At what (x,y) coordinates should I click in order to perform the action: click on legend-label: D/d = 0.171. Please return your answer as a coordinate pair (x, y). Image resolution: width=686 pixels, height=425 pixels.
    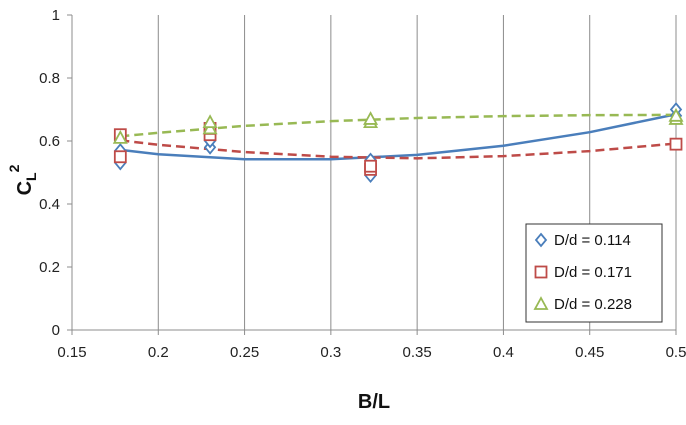
    Looking at the image, I should click on (593, 272).